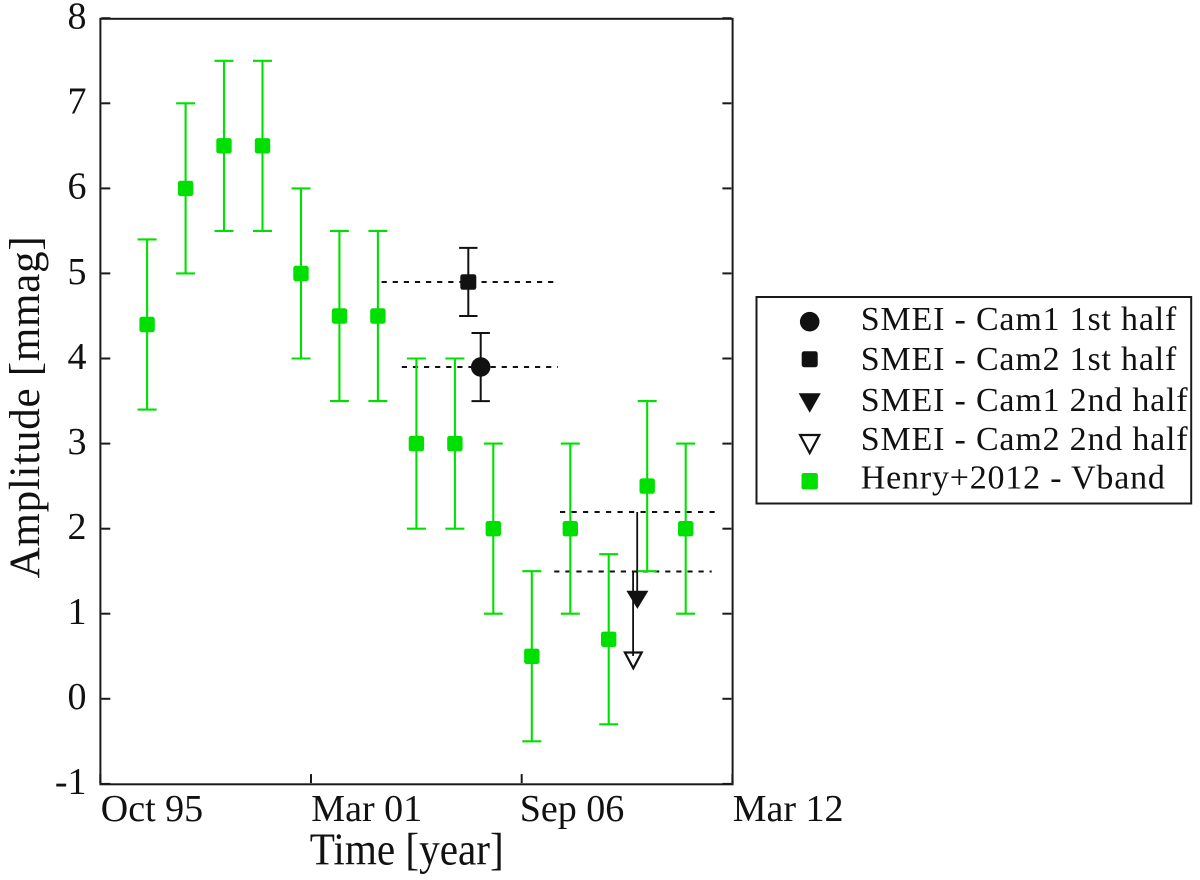  Describe the element at coordinates (77, 697) in the screenshot. I see `svg-text: 0` at that location.